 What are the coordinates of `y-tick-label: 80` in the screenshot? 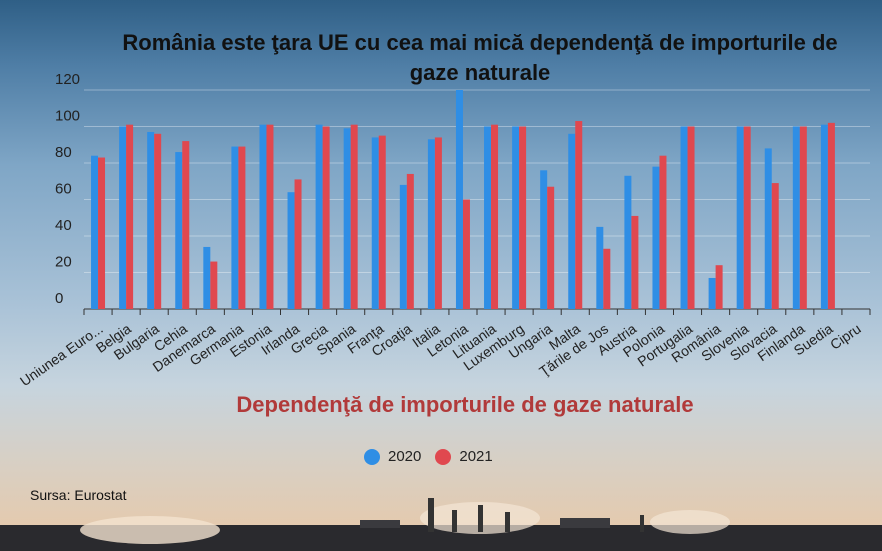 It's located at (63, 152).